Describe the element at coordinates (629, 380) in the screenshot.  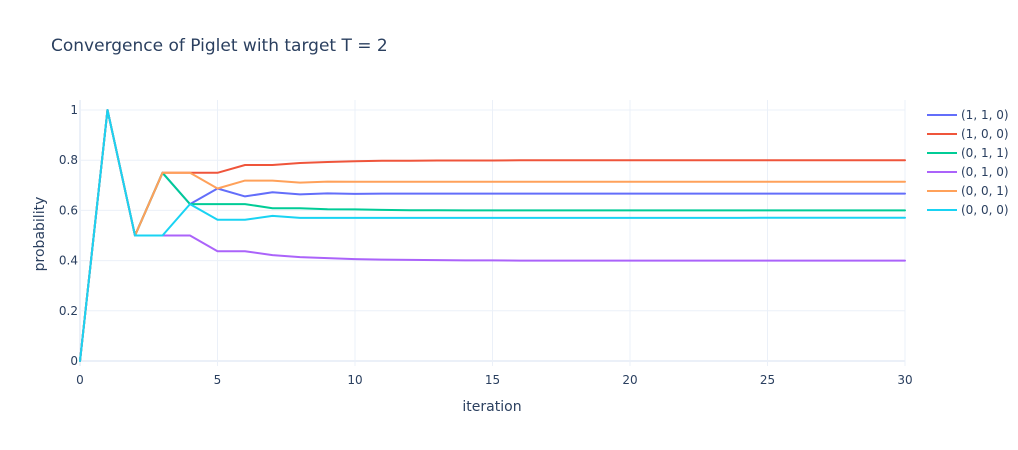
I see `x-tick-label: 20` at that location.